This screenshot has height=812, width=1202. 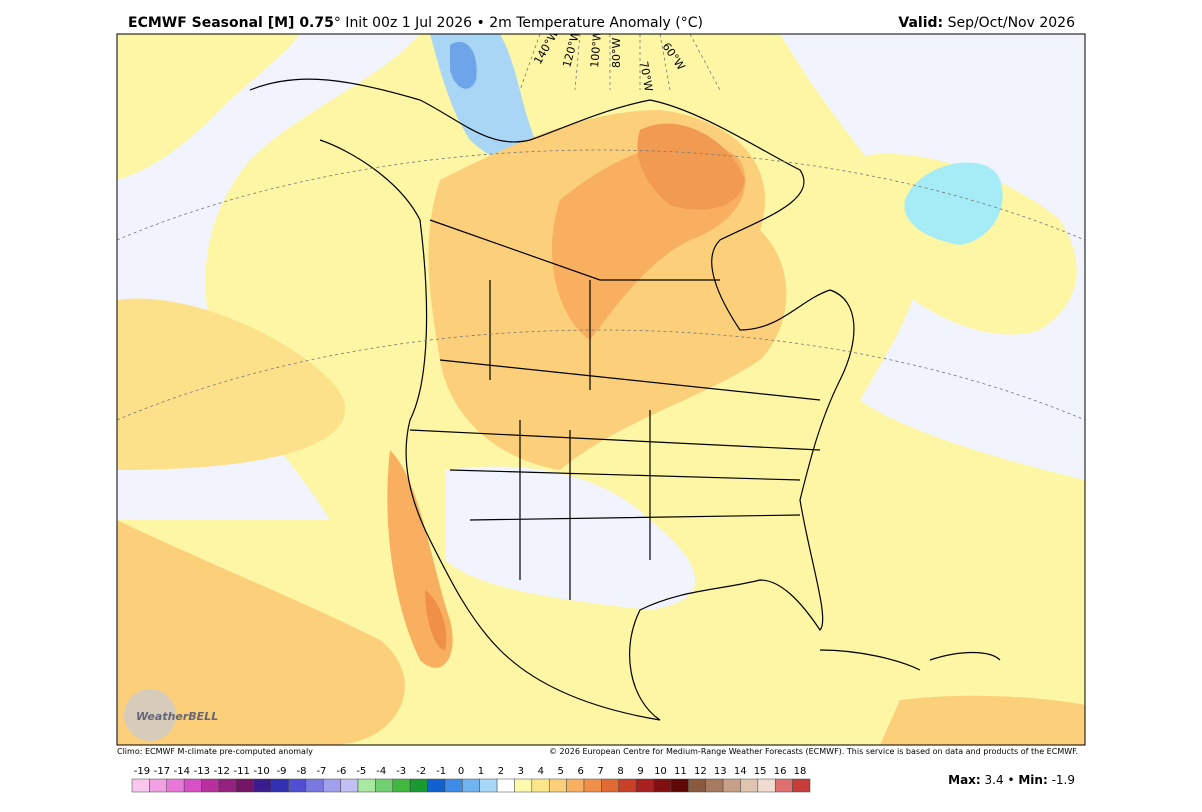 What do you see at coordinates (800, 771) in the screenshot?
I see `colorbar-label: 18` at bounding box center [800, 771].